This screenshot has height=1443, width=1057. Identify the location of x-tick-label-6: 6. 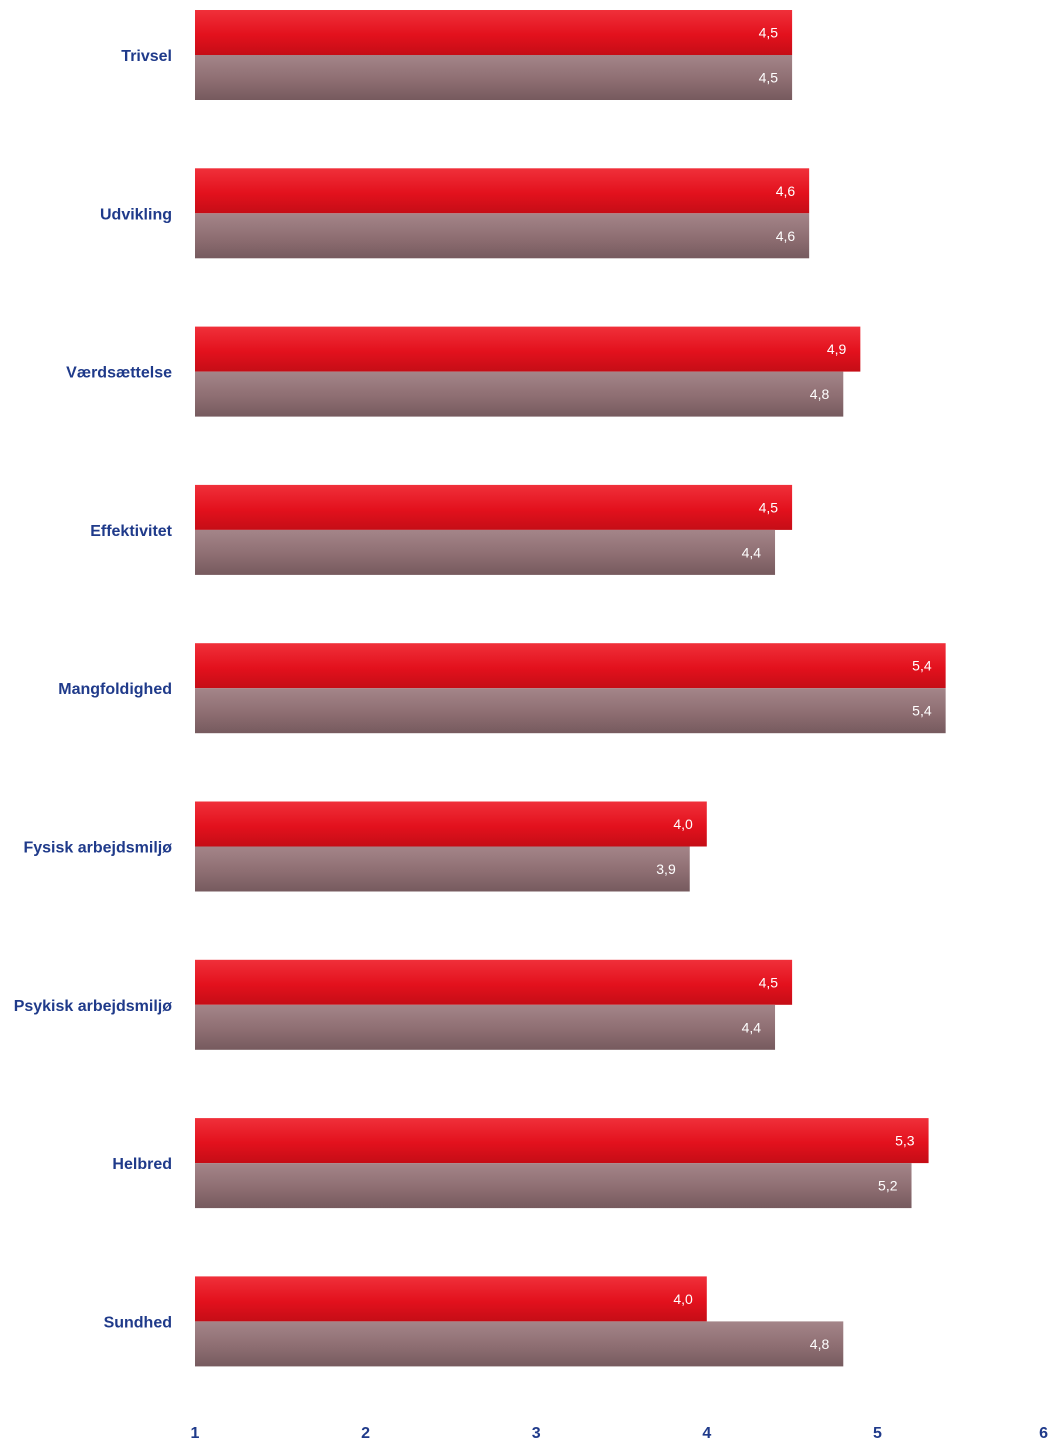
(1043, 1433).